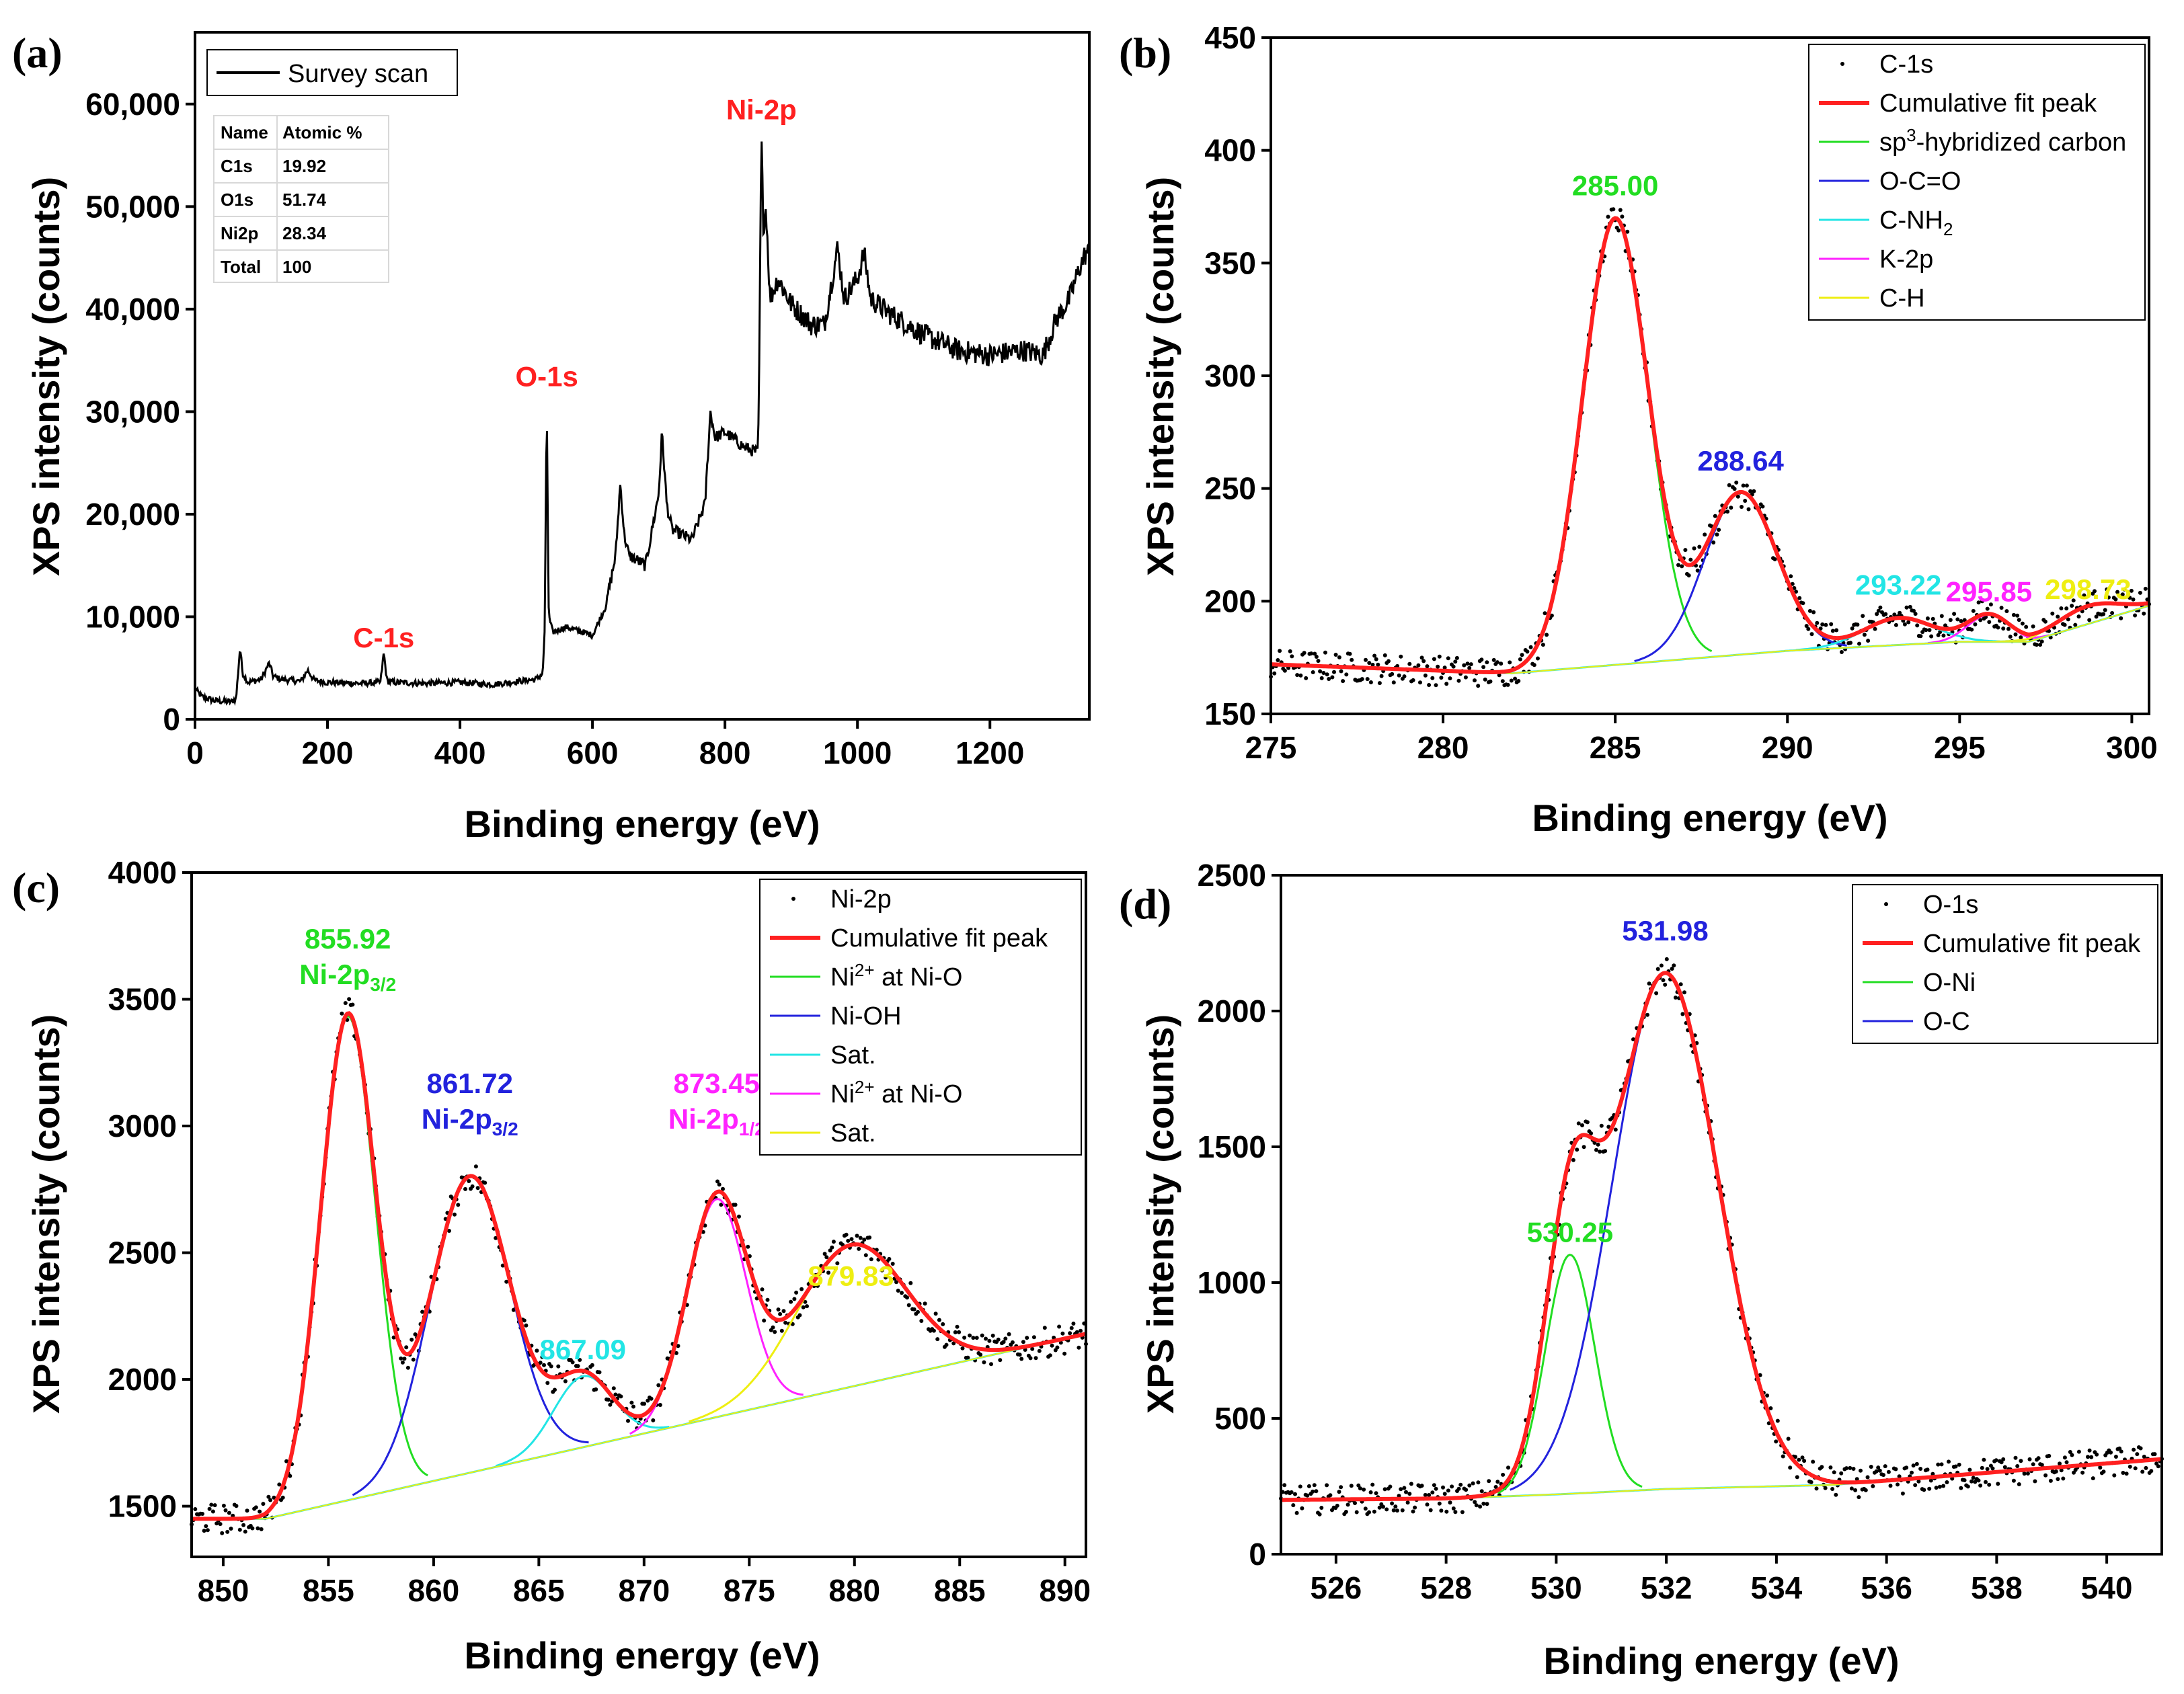  I want to click on panel-a-xlabel: Binding energy (eV), so click(642, 824).